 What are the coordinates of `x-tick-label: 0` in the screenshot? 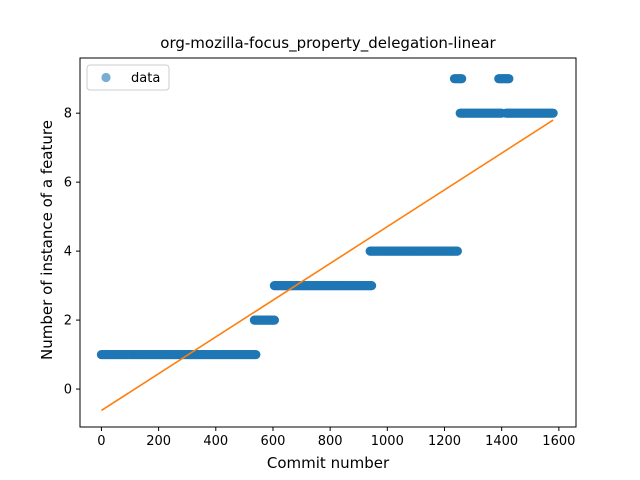 It's located at (101, 441).